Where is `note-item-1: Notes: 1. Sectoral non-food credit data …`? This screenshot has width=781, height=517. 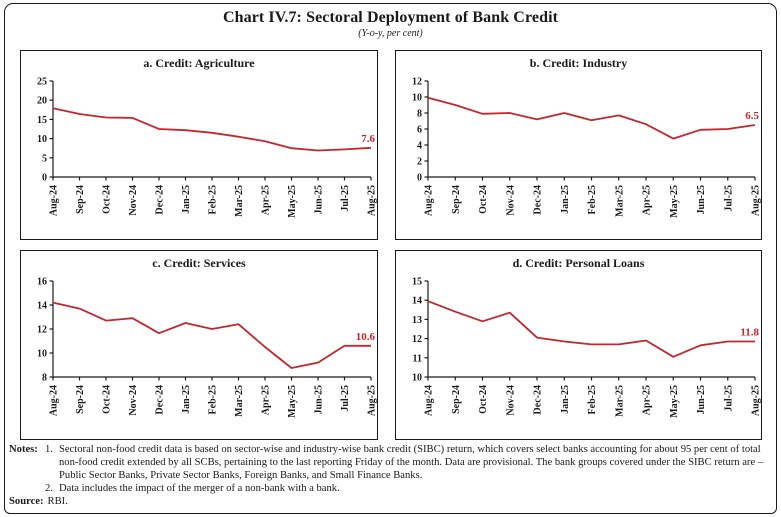
note-item-1: Notes: 1. Sectoral non-food credit data … is located at coordinates (391, 462).